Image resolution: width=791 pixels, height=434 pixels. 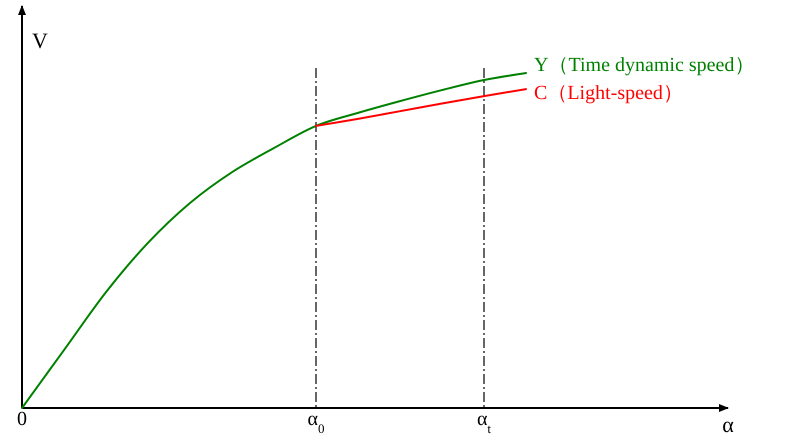 What do you see at coordinates (316, 421) in the screenshot?
I see `x-tick-label: α$_{0}$` at bounding box center [316, 421].